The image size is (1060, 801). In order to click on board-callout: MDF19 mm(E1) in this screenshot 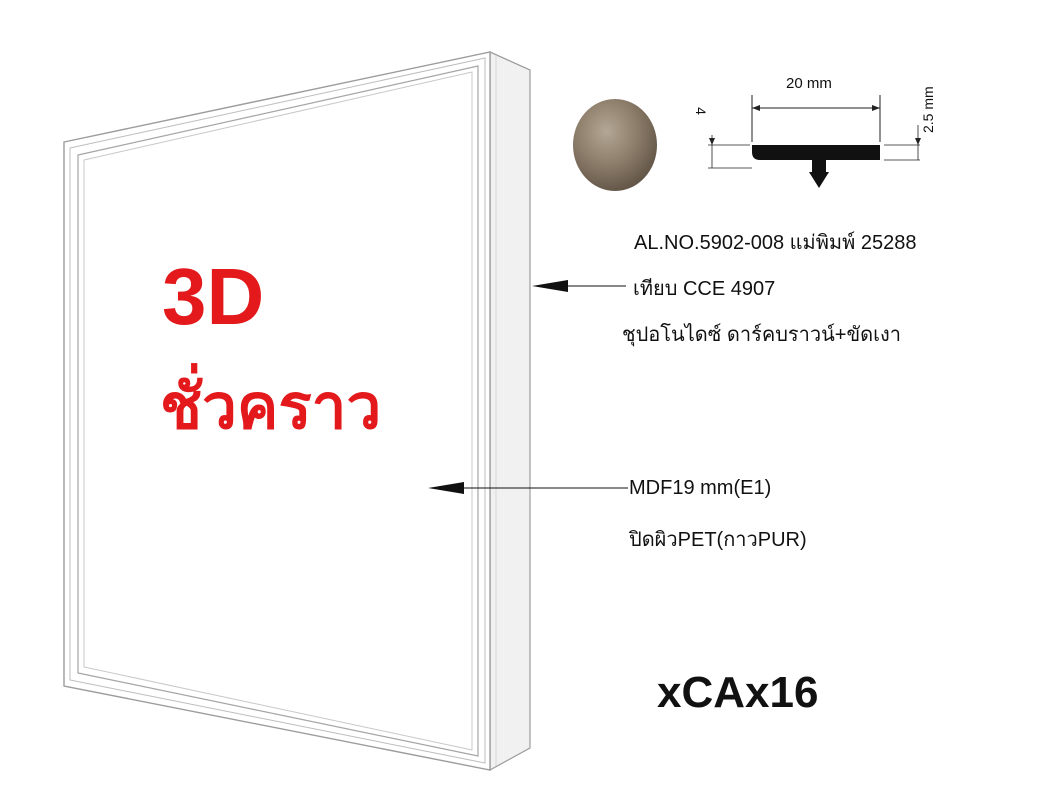, I will do `click(700, 488)`.